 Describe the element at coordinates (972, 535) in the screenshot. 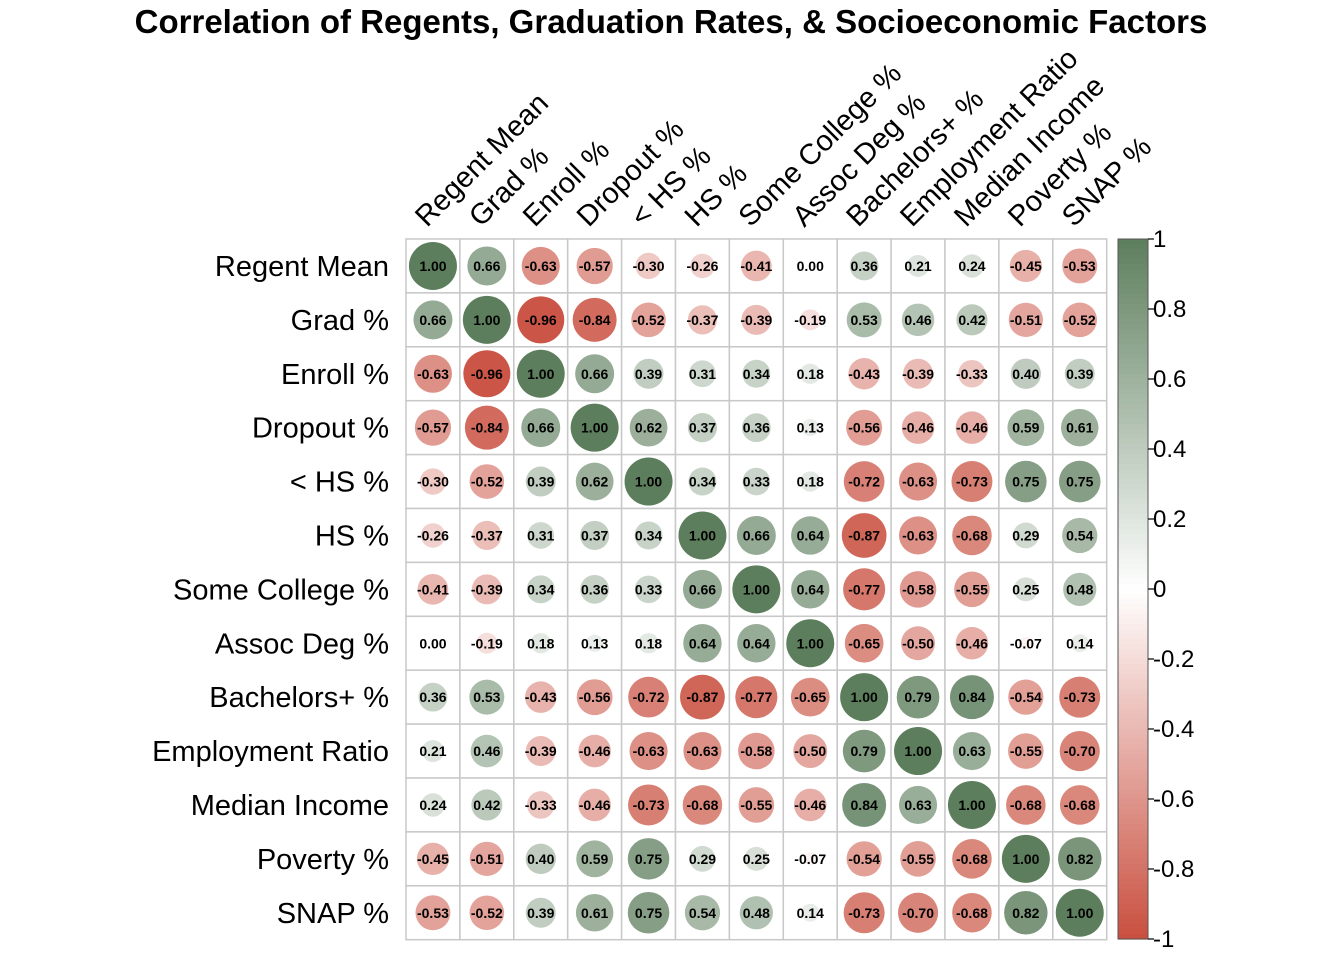

I see `correlation-value: -0.68` at that location.